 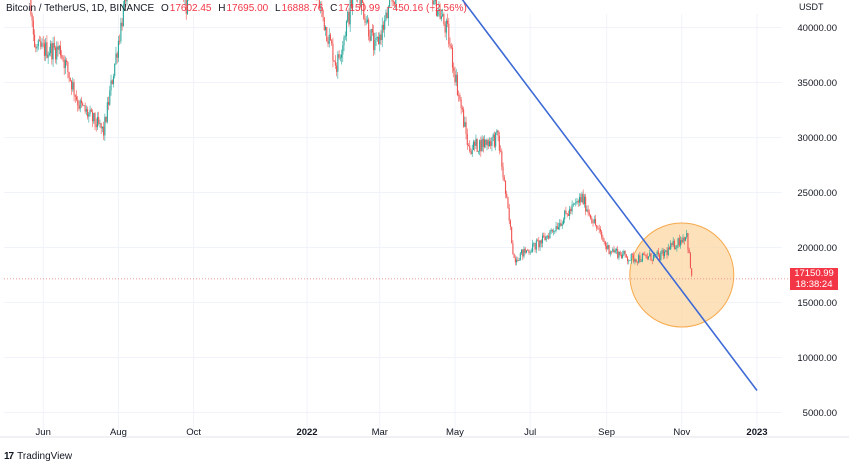 What do you see at coordinates (817, 83) in the screenshot?
I see `y-tick-label: 35000.00` at bounding box center [817, 83].